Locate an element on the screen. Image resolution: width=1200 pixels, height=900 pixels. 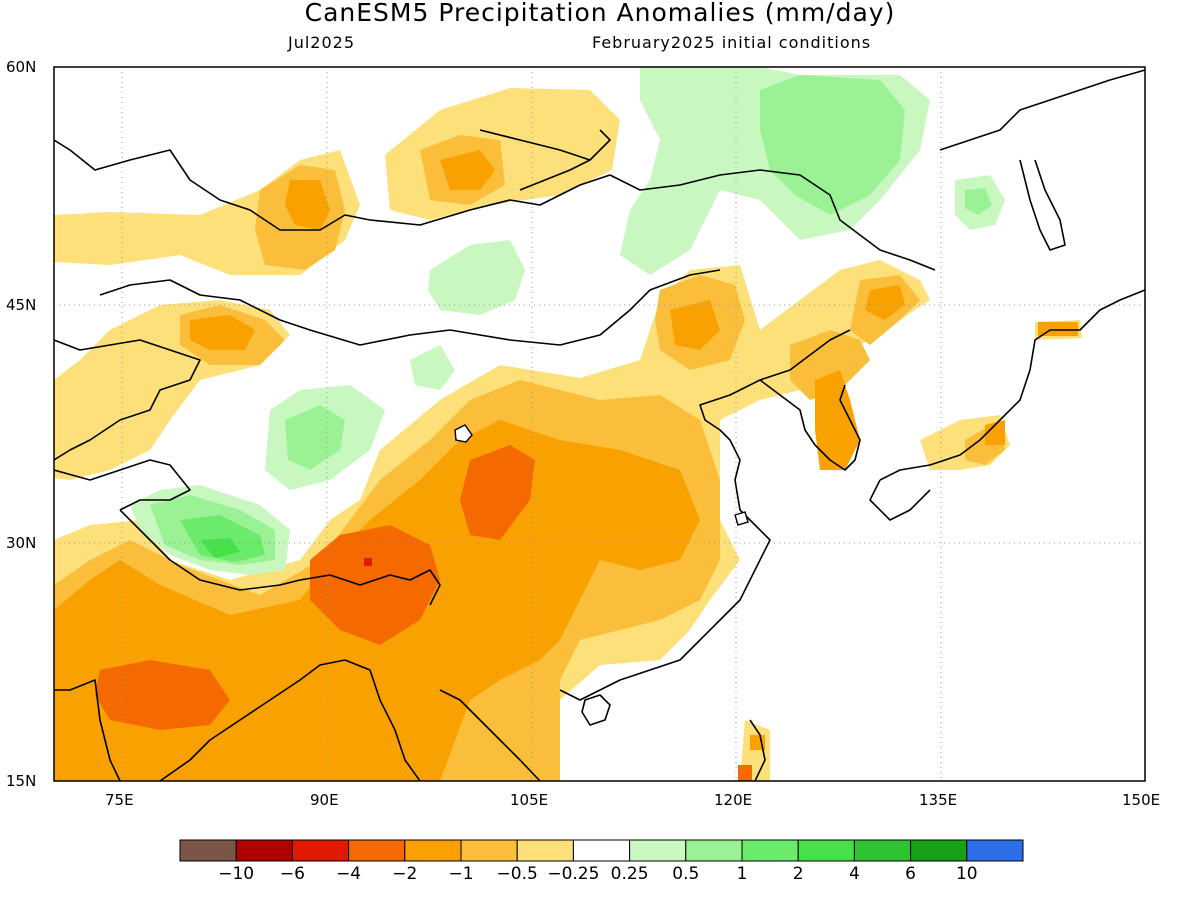
anomaly-fill-red is located at coordinates (368, 562).